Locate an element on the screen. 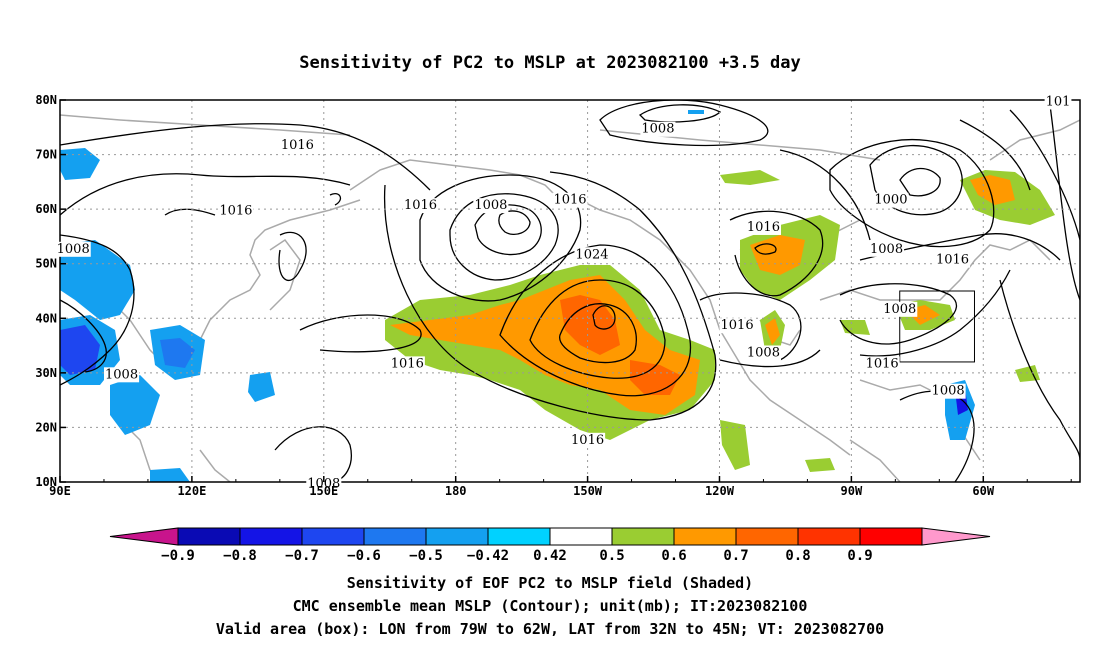 Image resolution: width=1100 pixels, height=650 pixels. y-tick-label: 80N is located at coordinates (46, 100).